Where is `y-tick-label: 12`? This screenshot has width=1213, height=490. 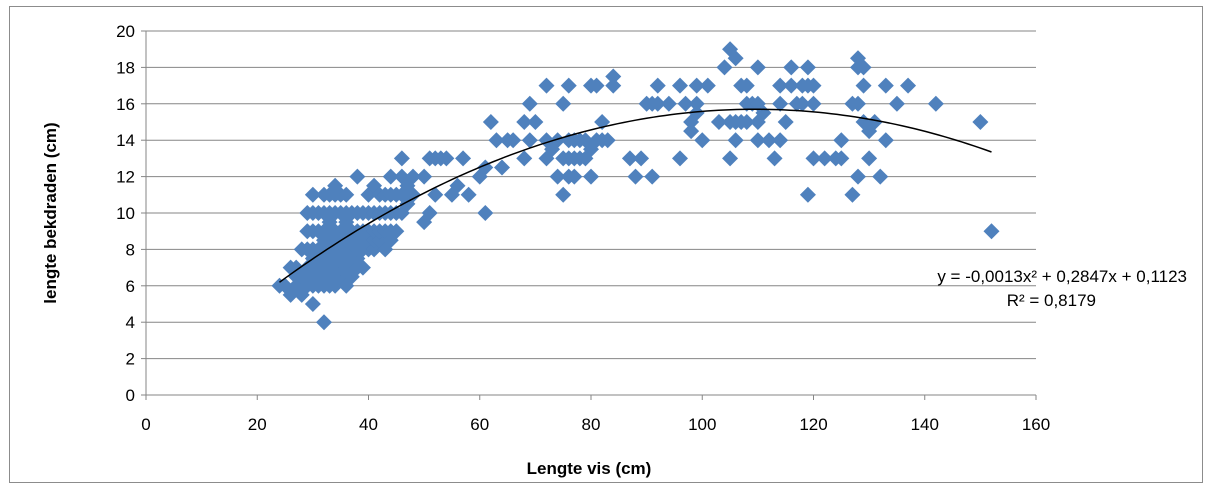
y-tick-label: 12 is located at coordinates (125, 177).